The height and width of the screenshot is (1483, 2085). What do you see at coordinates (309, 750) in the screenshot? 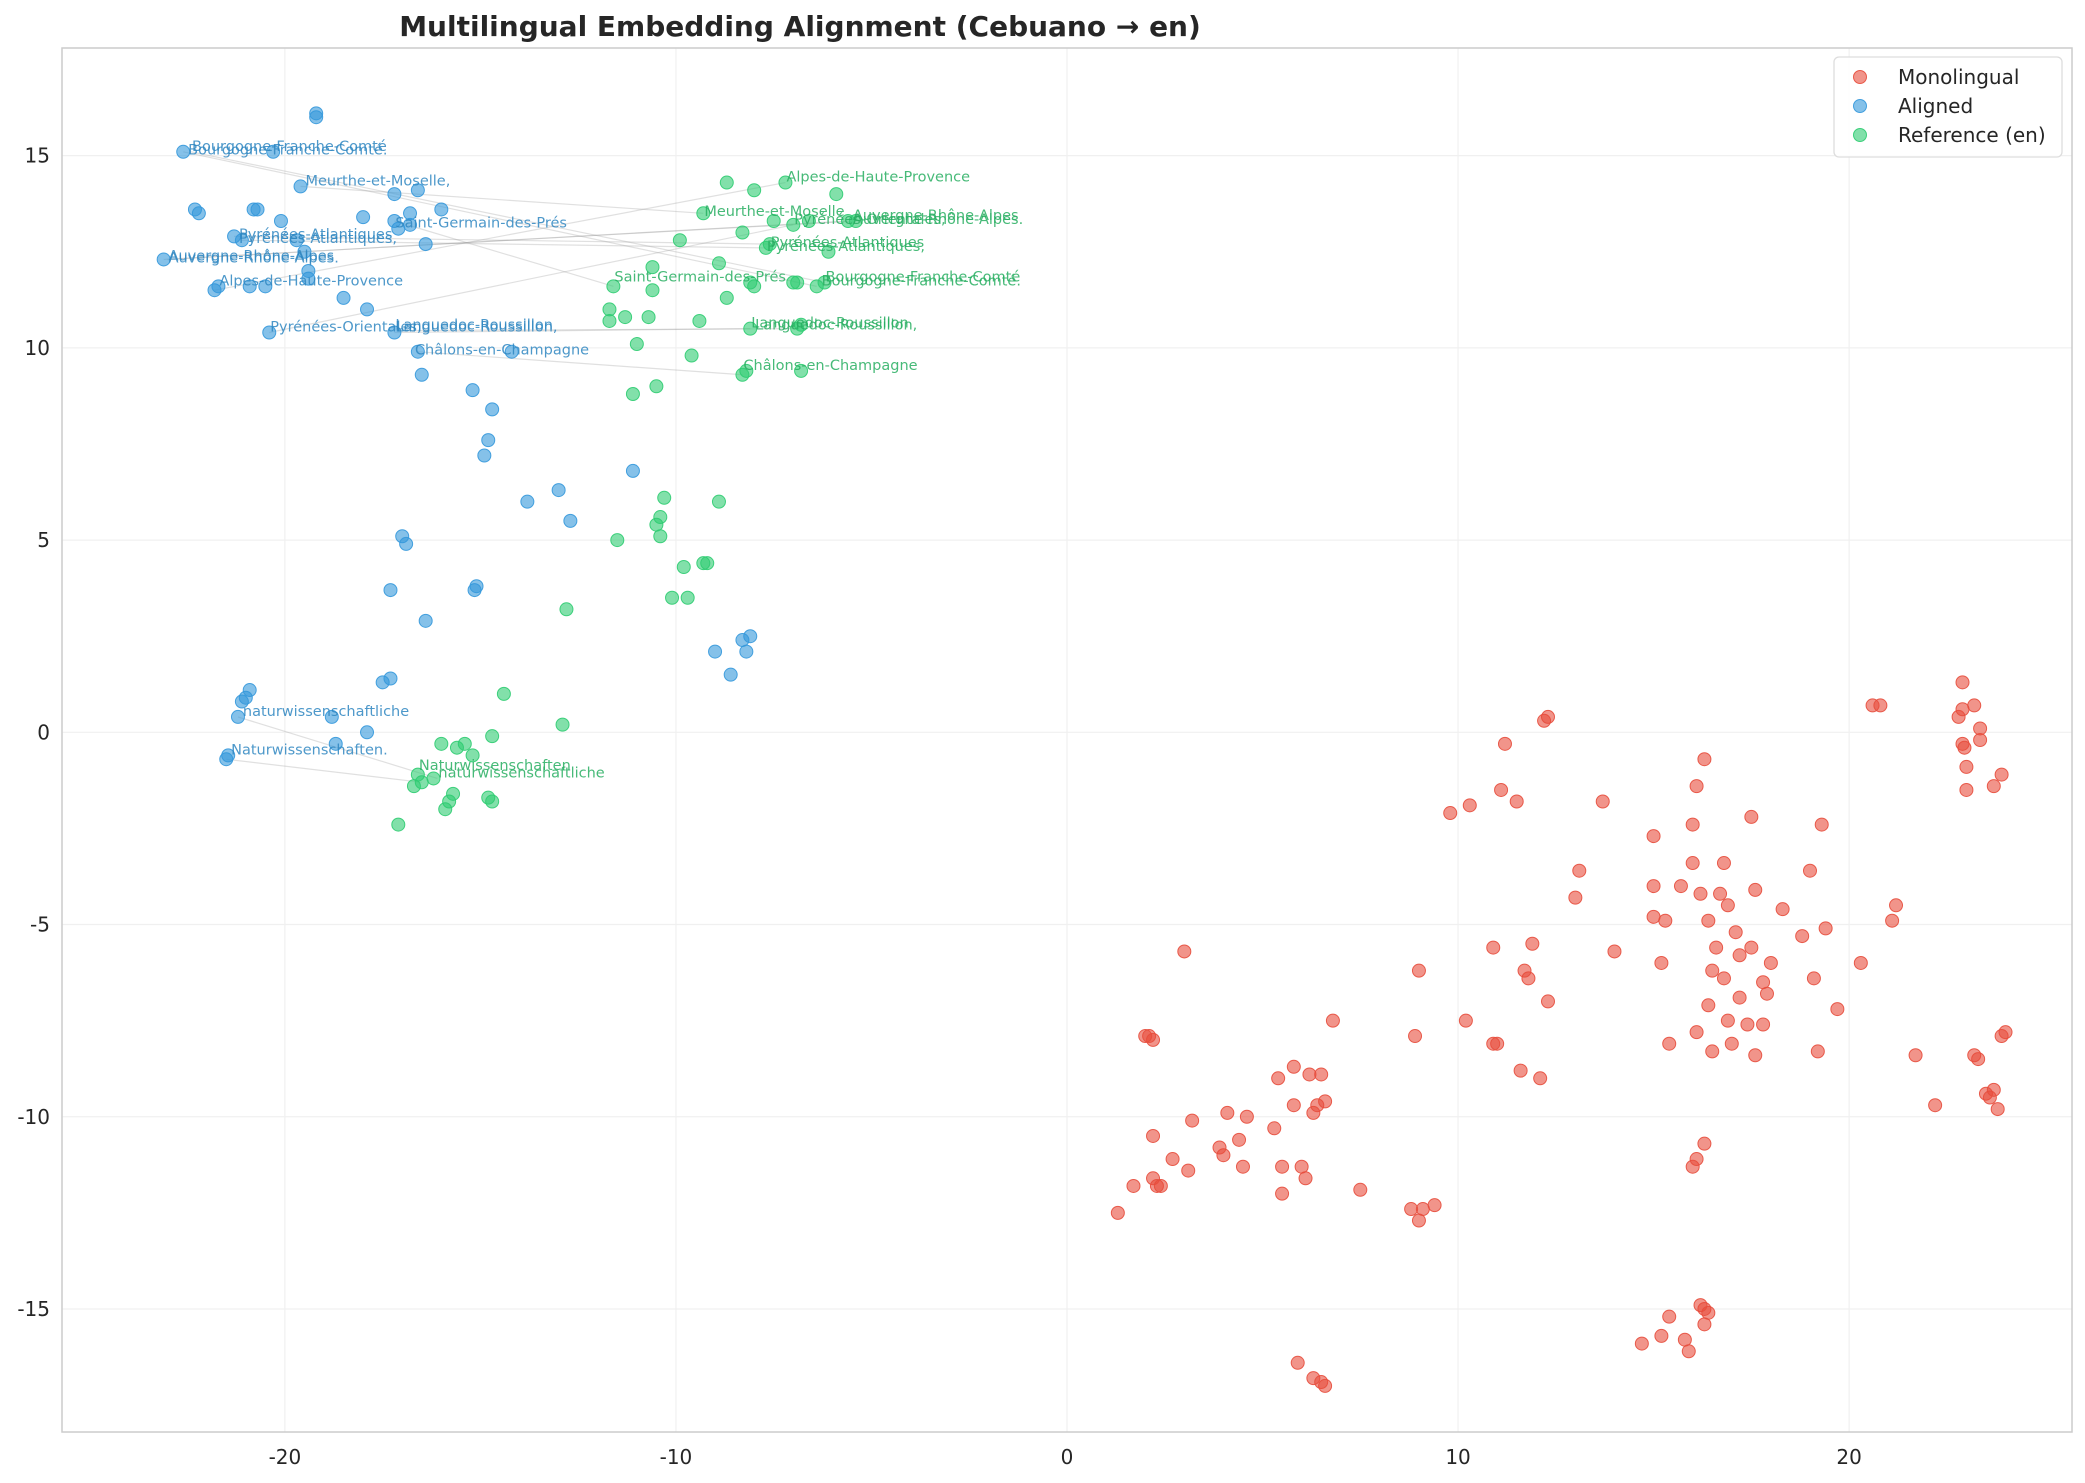
I see `point-label: Naturwissenschaften.` at bounding box center [309, 750].